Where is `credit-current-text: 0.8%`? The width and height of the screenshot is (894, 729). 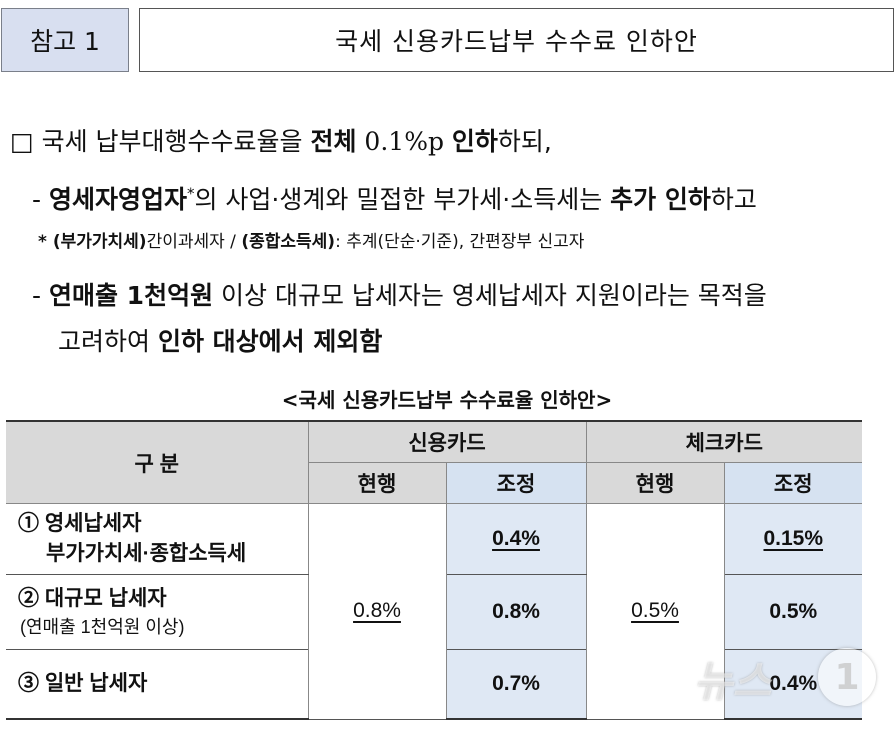
credit-current-text: 0.8% is located at coordinates (377, 611).